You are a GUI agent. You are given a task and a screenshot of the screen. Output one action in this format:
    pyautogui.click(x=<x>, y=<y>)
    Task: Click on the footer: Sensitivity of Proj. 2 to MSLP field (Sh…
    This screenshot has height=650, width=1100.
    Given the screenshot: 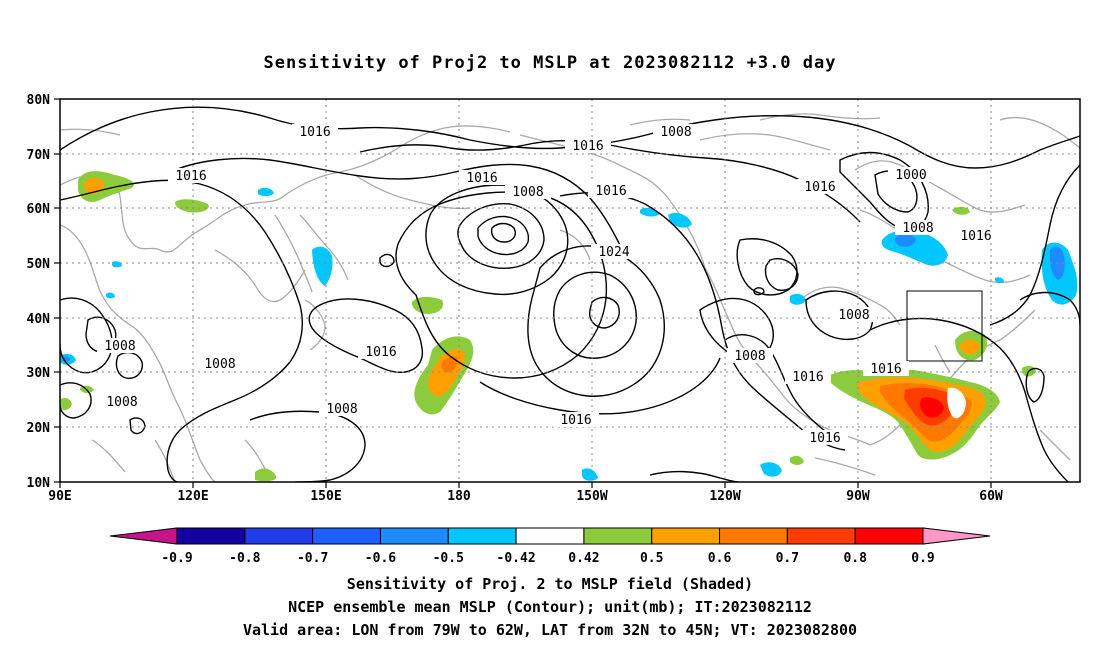 What is the action you would take?
    pyautogui.click(x=550, y=607)
    